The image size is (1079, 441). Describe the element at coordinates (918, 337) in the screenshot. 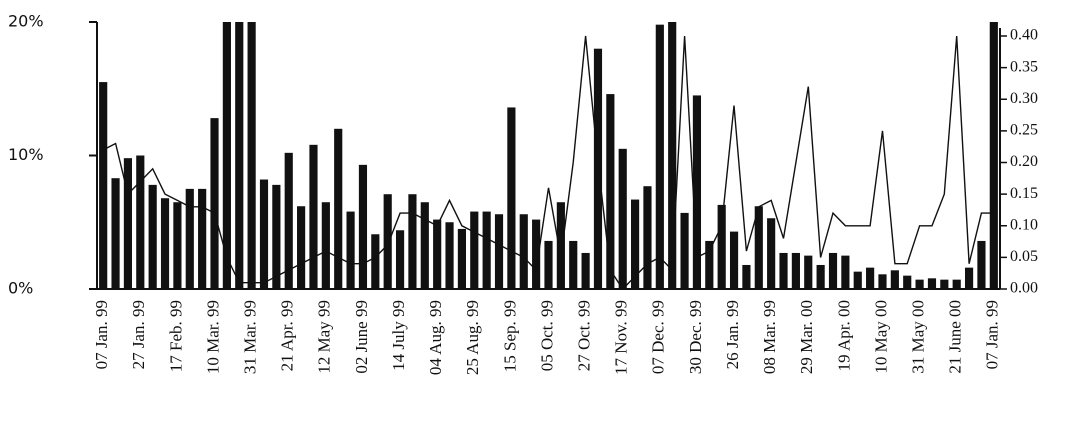

I see `x-tick-label: 31 May 00` at that location.